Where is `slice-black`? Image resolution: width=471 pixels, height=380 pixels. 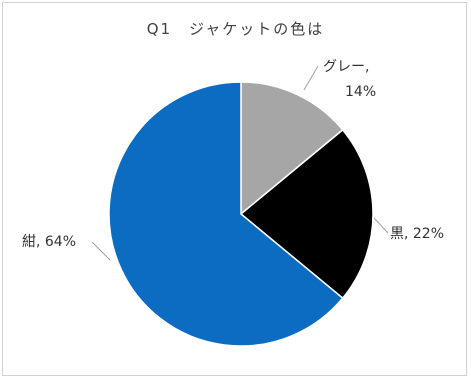
slice-black is located at coordinates (306, 214).